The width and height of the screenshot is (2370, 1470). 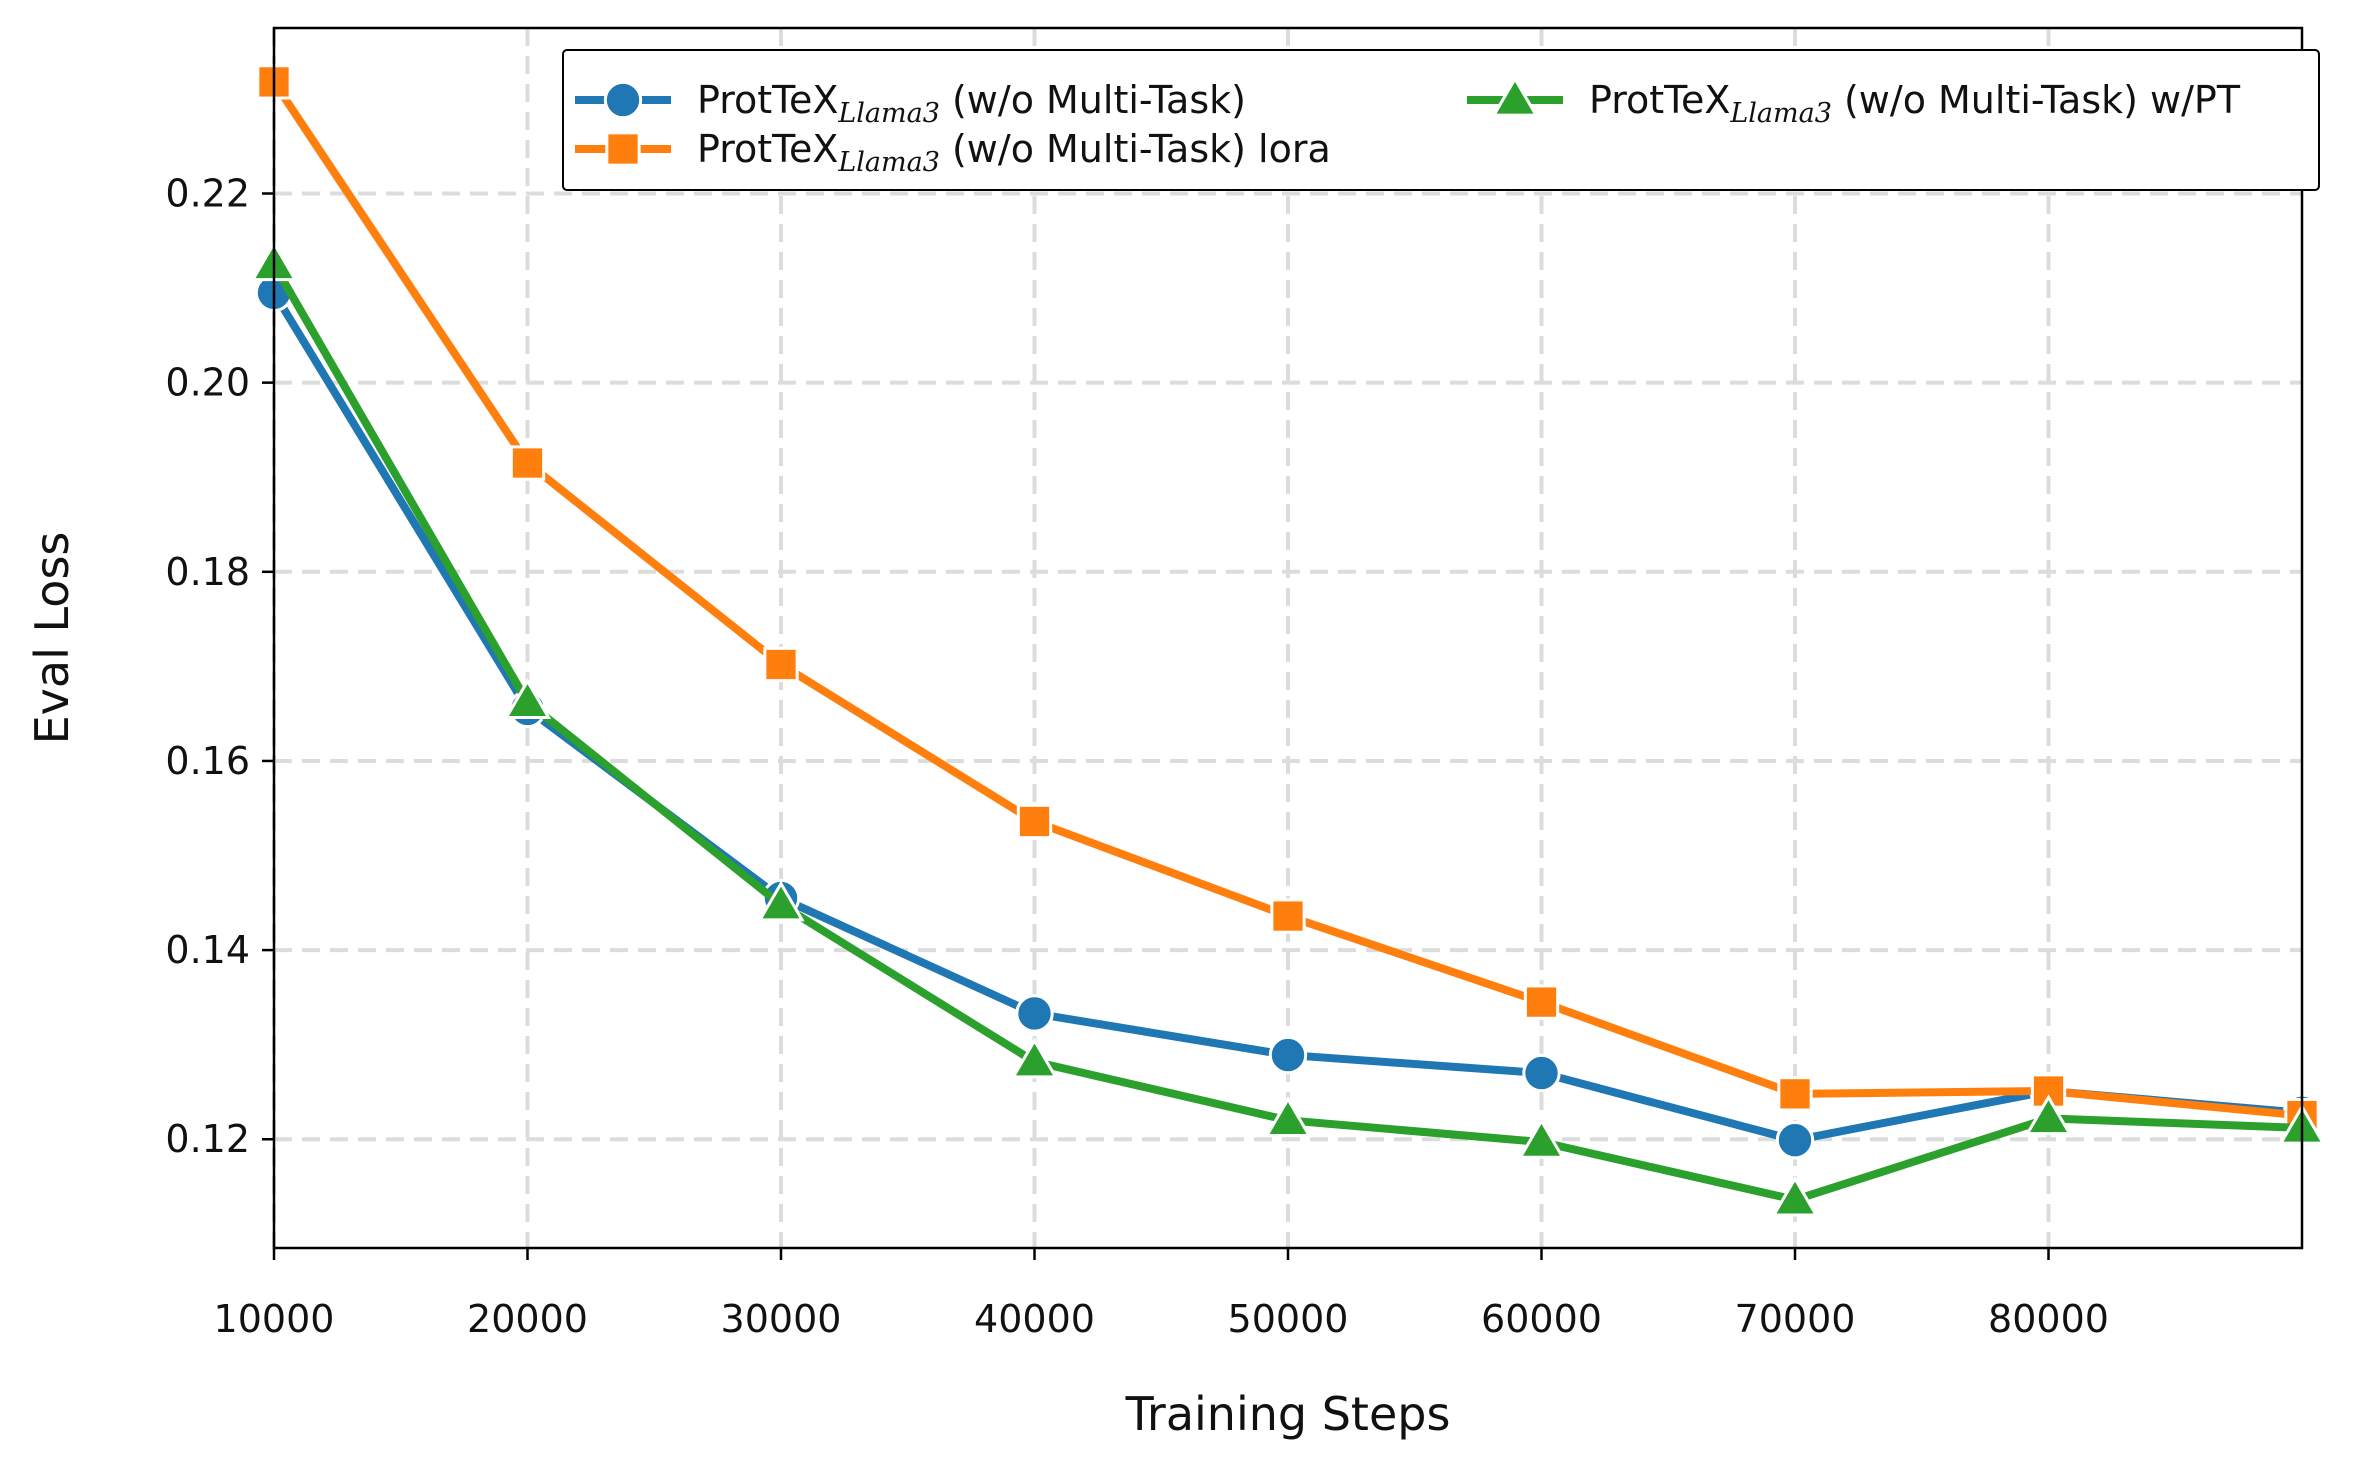 What do you see at coordinates (1795, 1319) in the screenshot?
I see `x-tick-label: 70000` at bounding box center [1795, 1319].